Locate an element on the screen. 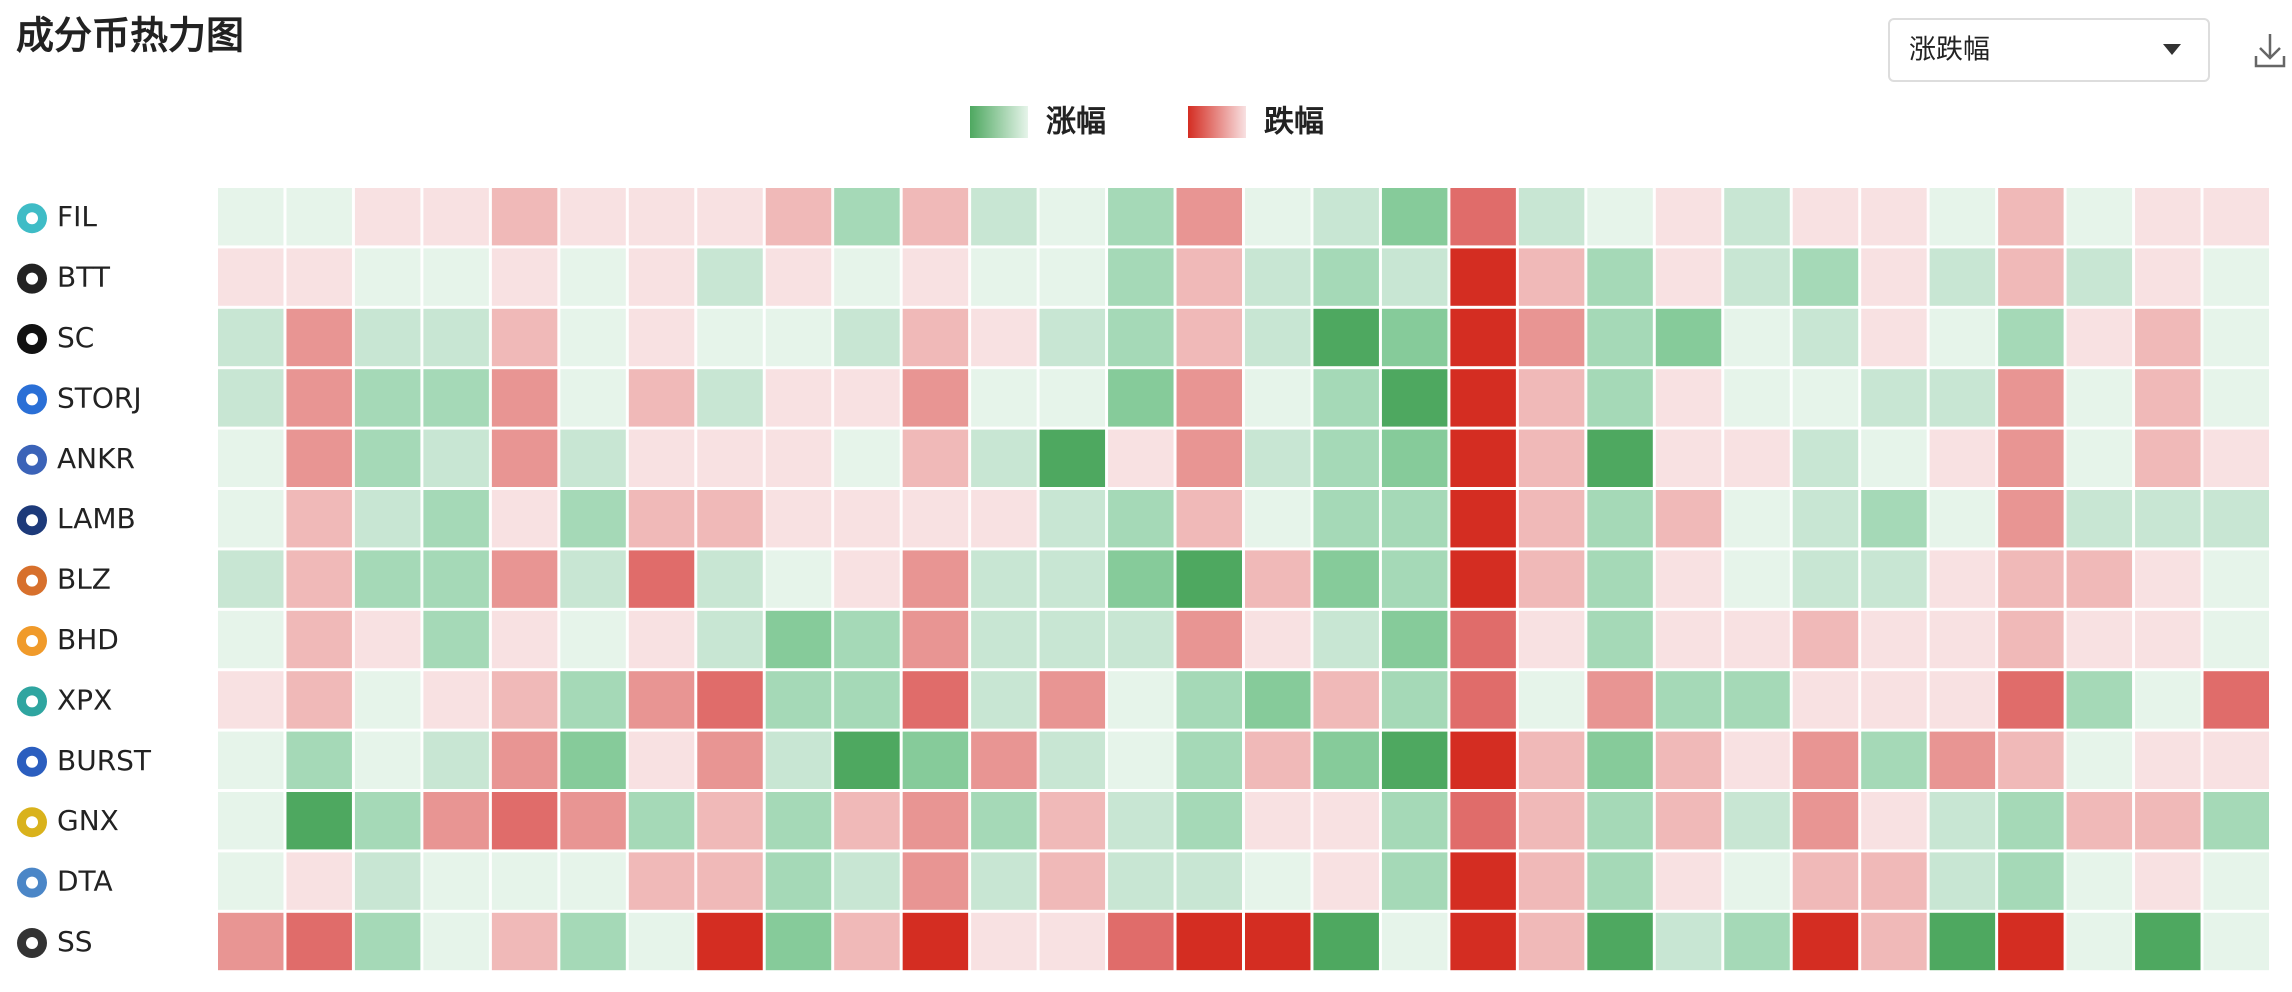 The height and width of the screenshot is (992, 2292). dropdown: 涨跌幅 is located at coordinates (2049, 50).